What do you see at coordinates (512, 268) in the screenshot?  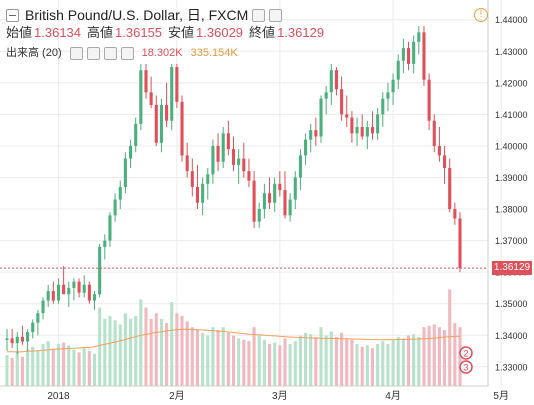 I see `last-price-tag: 1.36129` at bounding box center [512, 268].